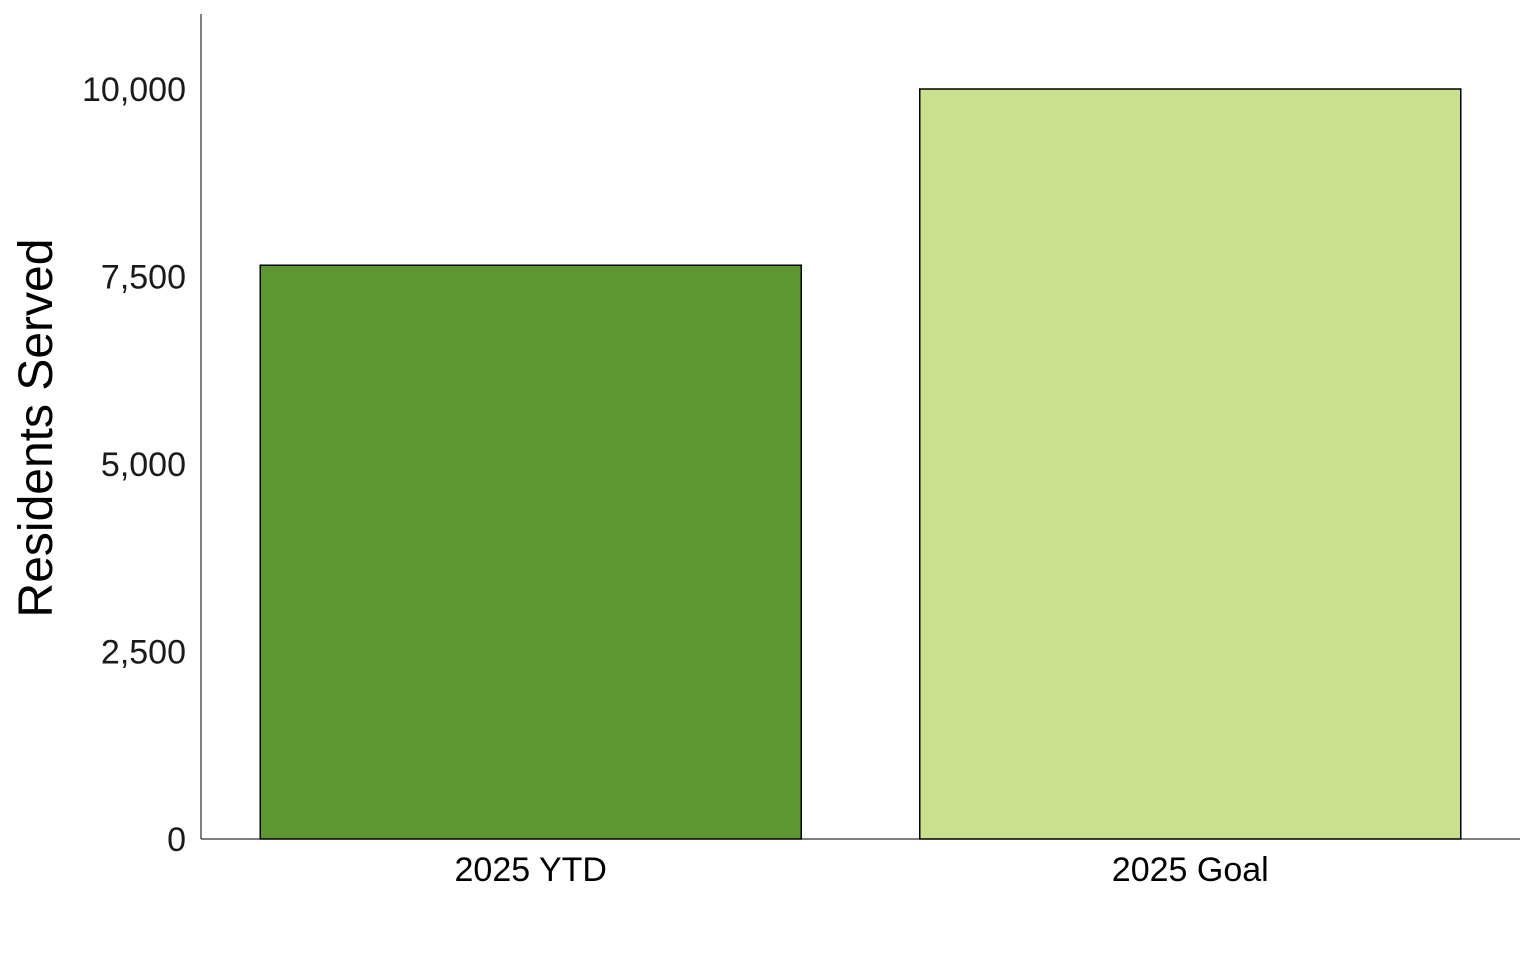  What do you see at coordinates (862, 870) in the screenshot?
I see `x-axis-labels: 2025 YTD 2025 Goal` at bounding box center [862, 870].